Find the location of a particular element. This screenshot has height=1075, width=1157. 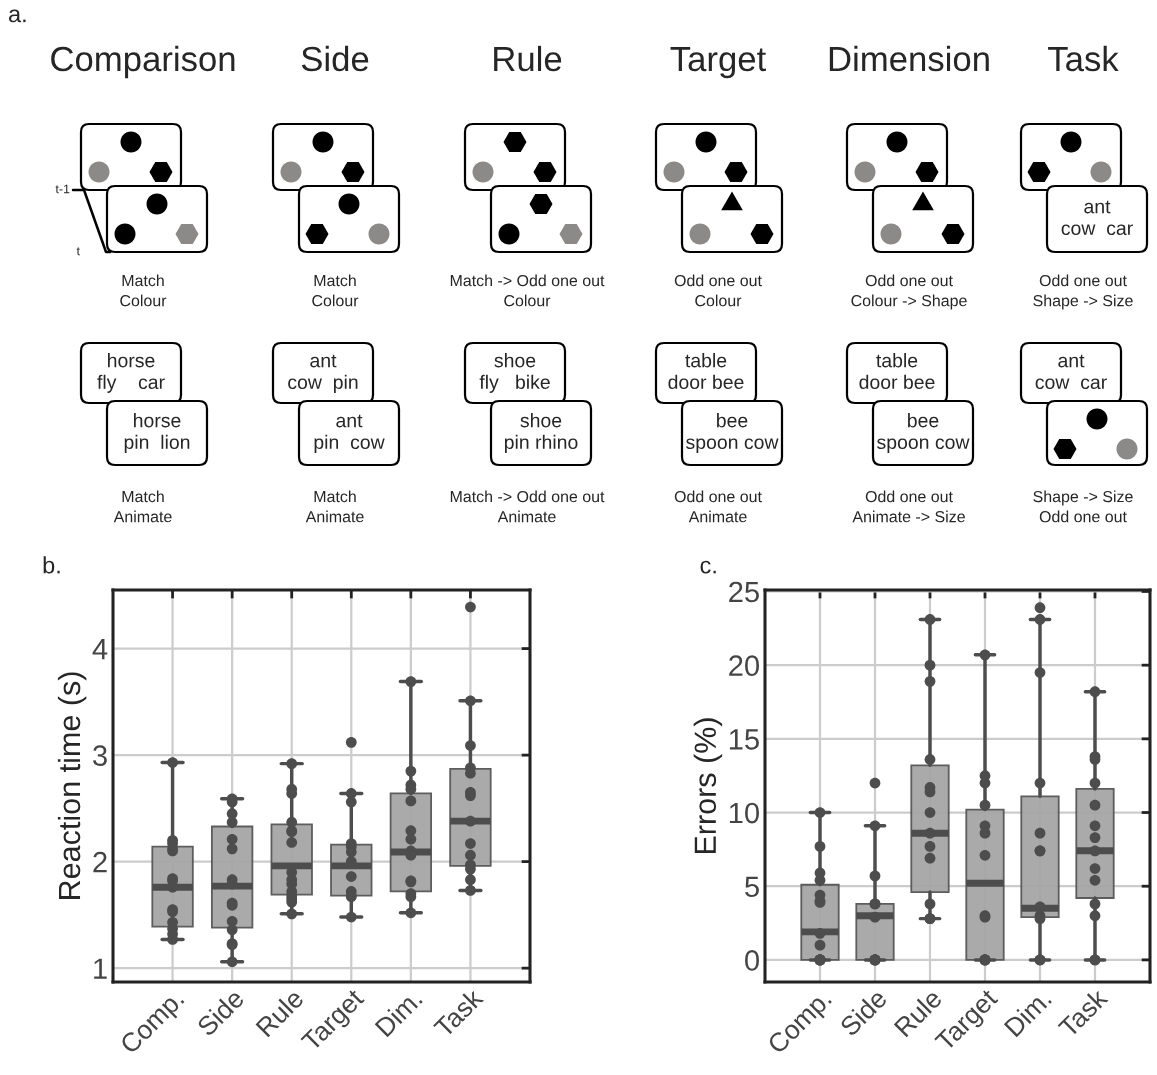

text: shoe pin rhino is located at coordinates (541, 433).